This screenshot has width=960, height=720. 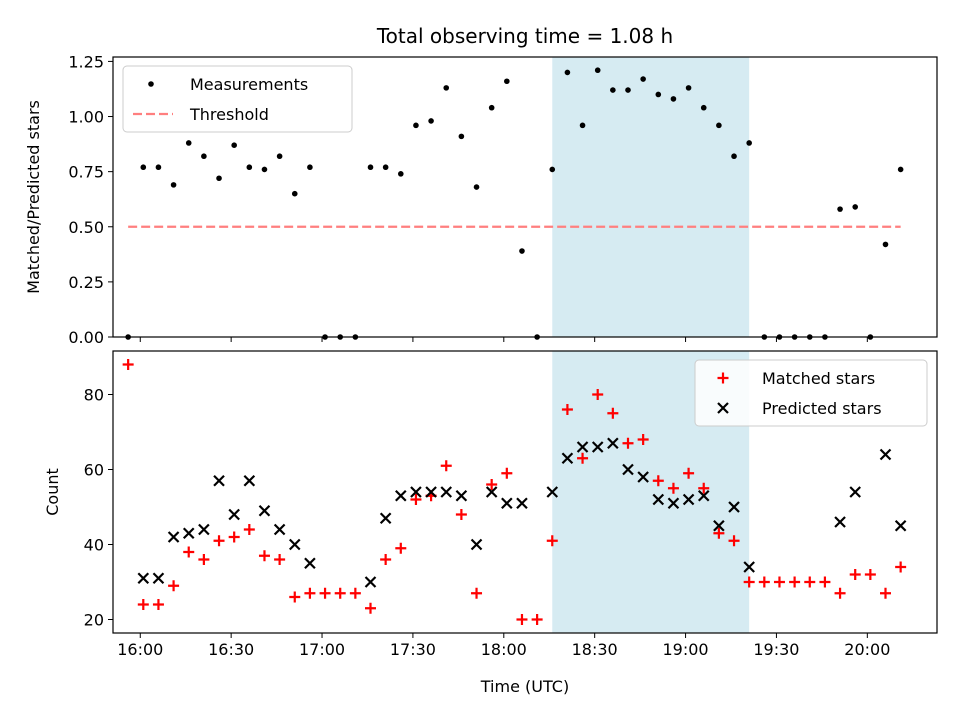 What do you see at coordinates (86, 117) in the screenshot?
I see `y-tick-label: 1.00` at bounding box center [86, 117].